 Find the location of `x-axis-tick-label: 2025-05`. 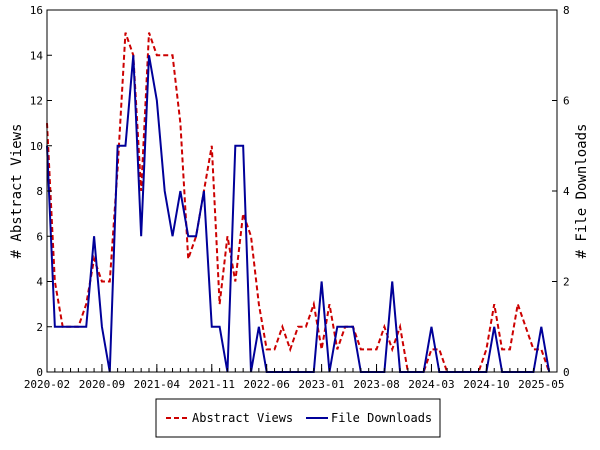

x-axis-tick-label: 2025-05 is located at coordinates (541, 384).